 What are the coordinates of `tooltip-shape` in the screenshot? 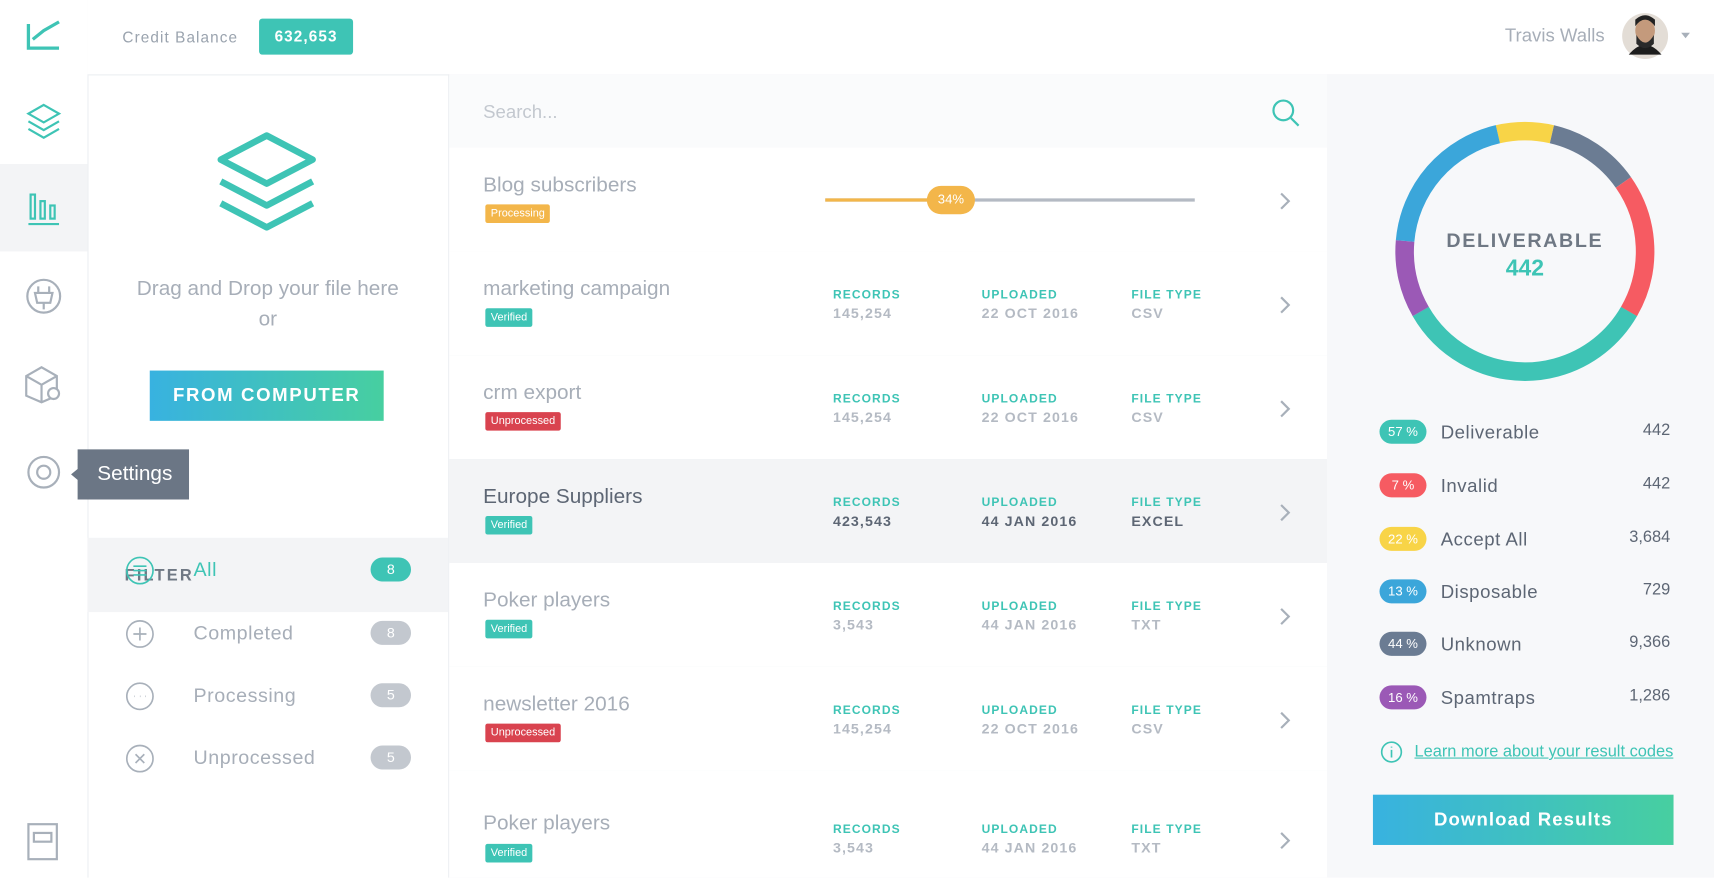 It's located at (130, 474).